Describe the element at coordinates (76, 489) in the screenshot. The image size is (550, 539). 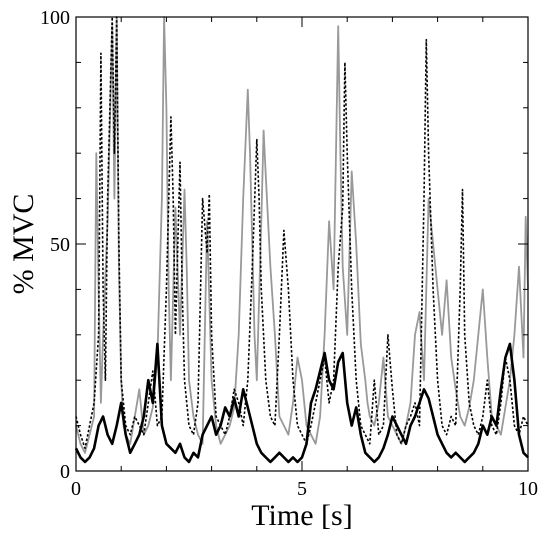
I see `x-tick-label: 0` at that location.